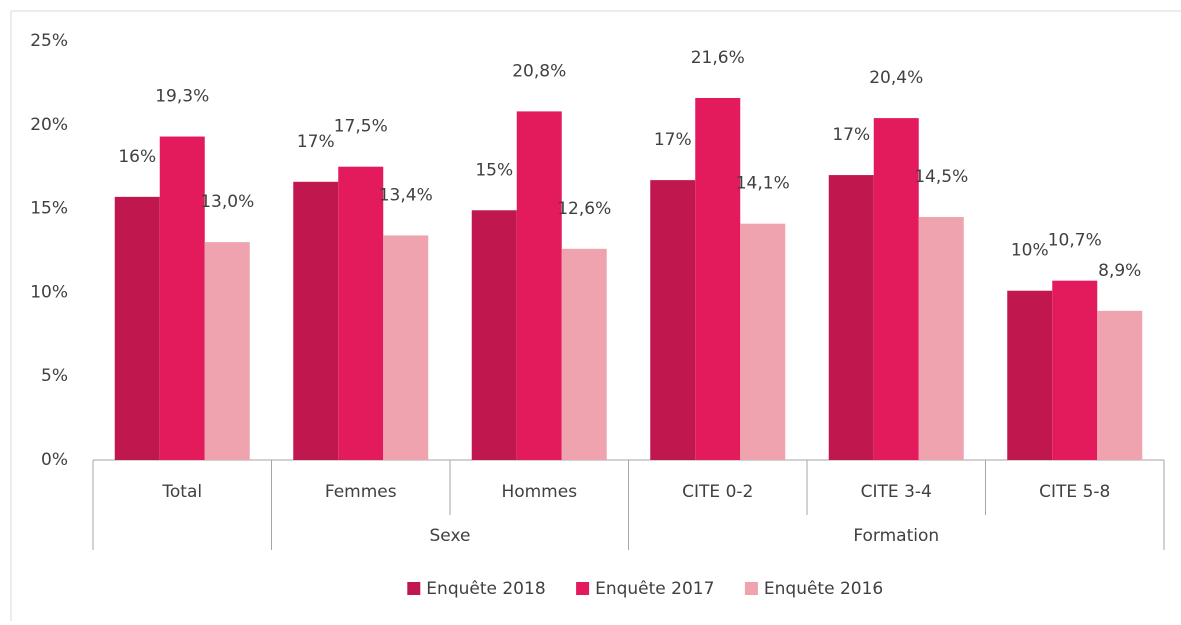 Image resolution: width=1181 pixels, height=625 pixels. What do you see at coordinates (494, 170) in the screenshot?
I see `value-label: 15%` at bounding box center [494, 170].